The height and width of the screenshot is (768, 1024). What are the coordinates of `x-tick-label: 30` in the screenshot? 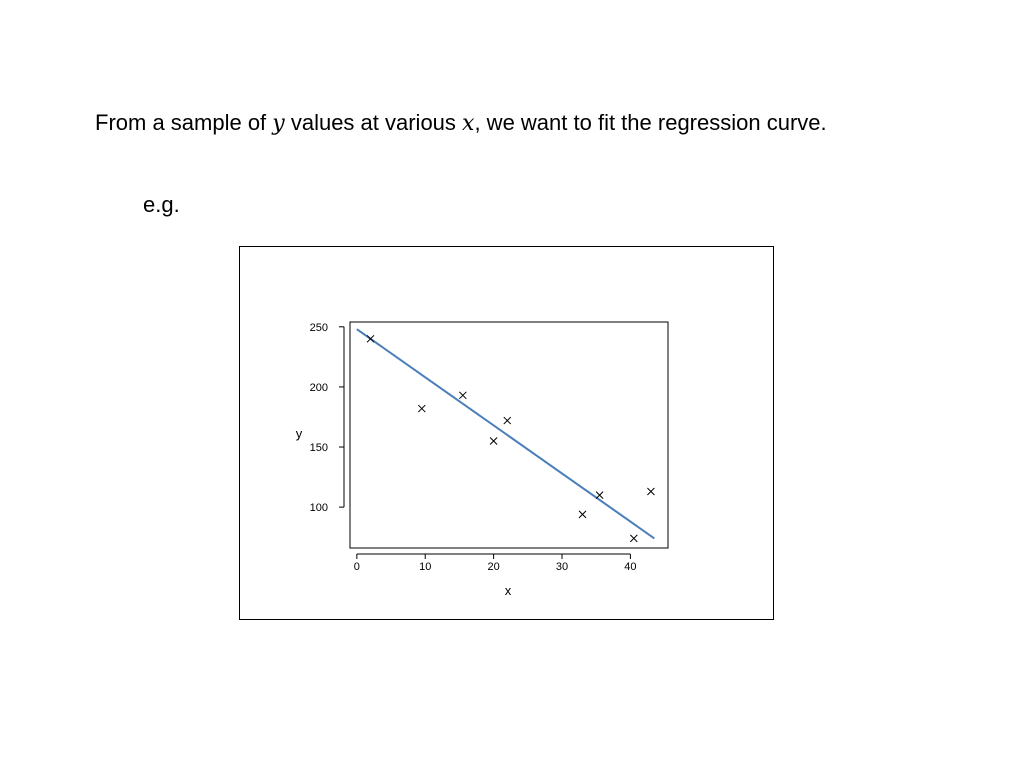 It's located at (562, 567).